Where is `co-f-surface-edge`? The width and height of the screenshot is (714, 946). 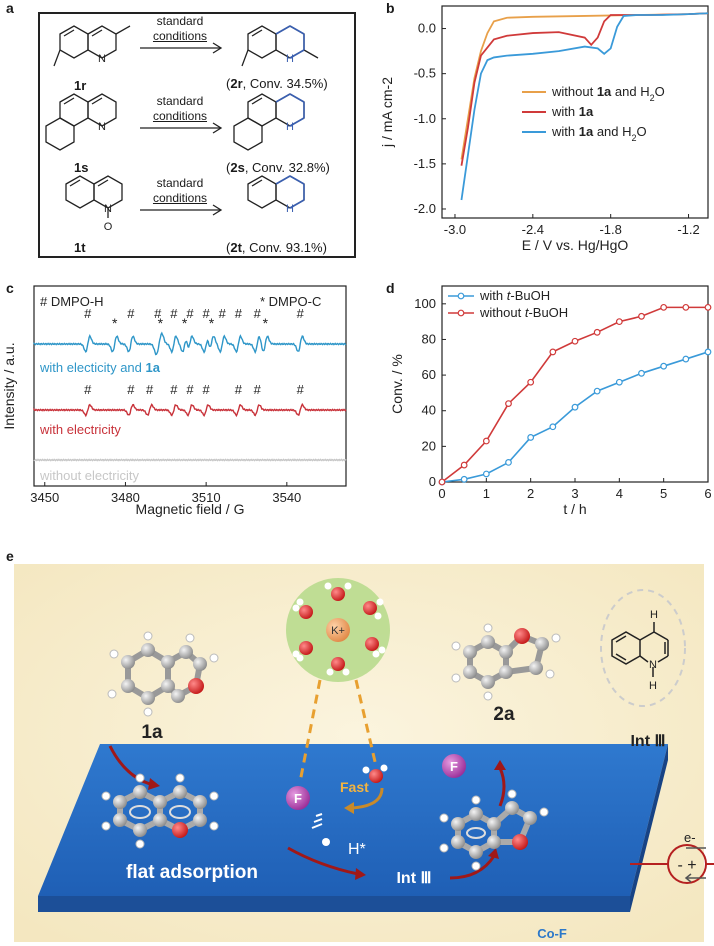 co-f-surface-edge is located at coordinates (334, 904).